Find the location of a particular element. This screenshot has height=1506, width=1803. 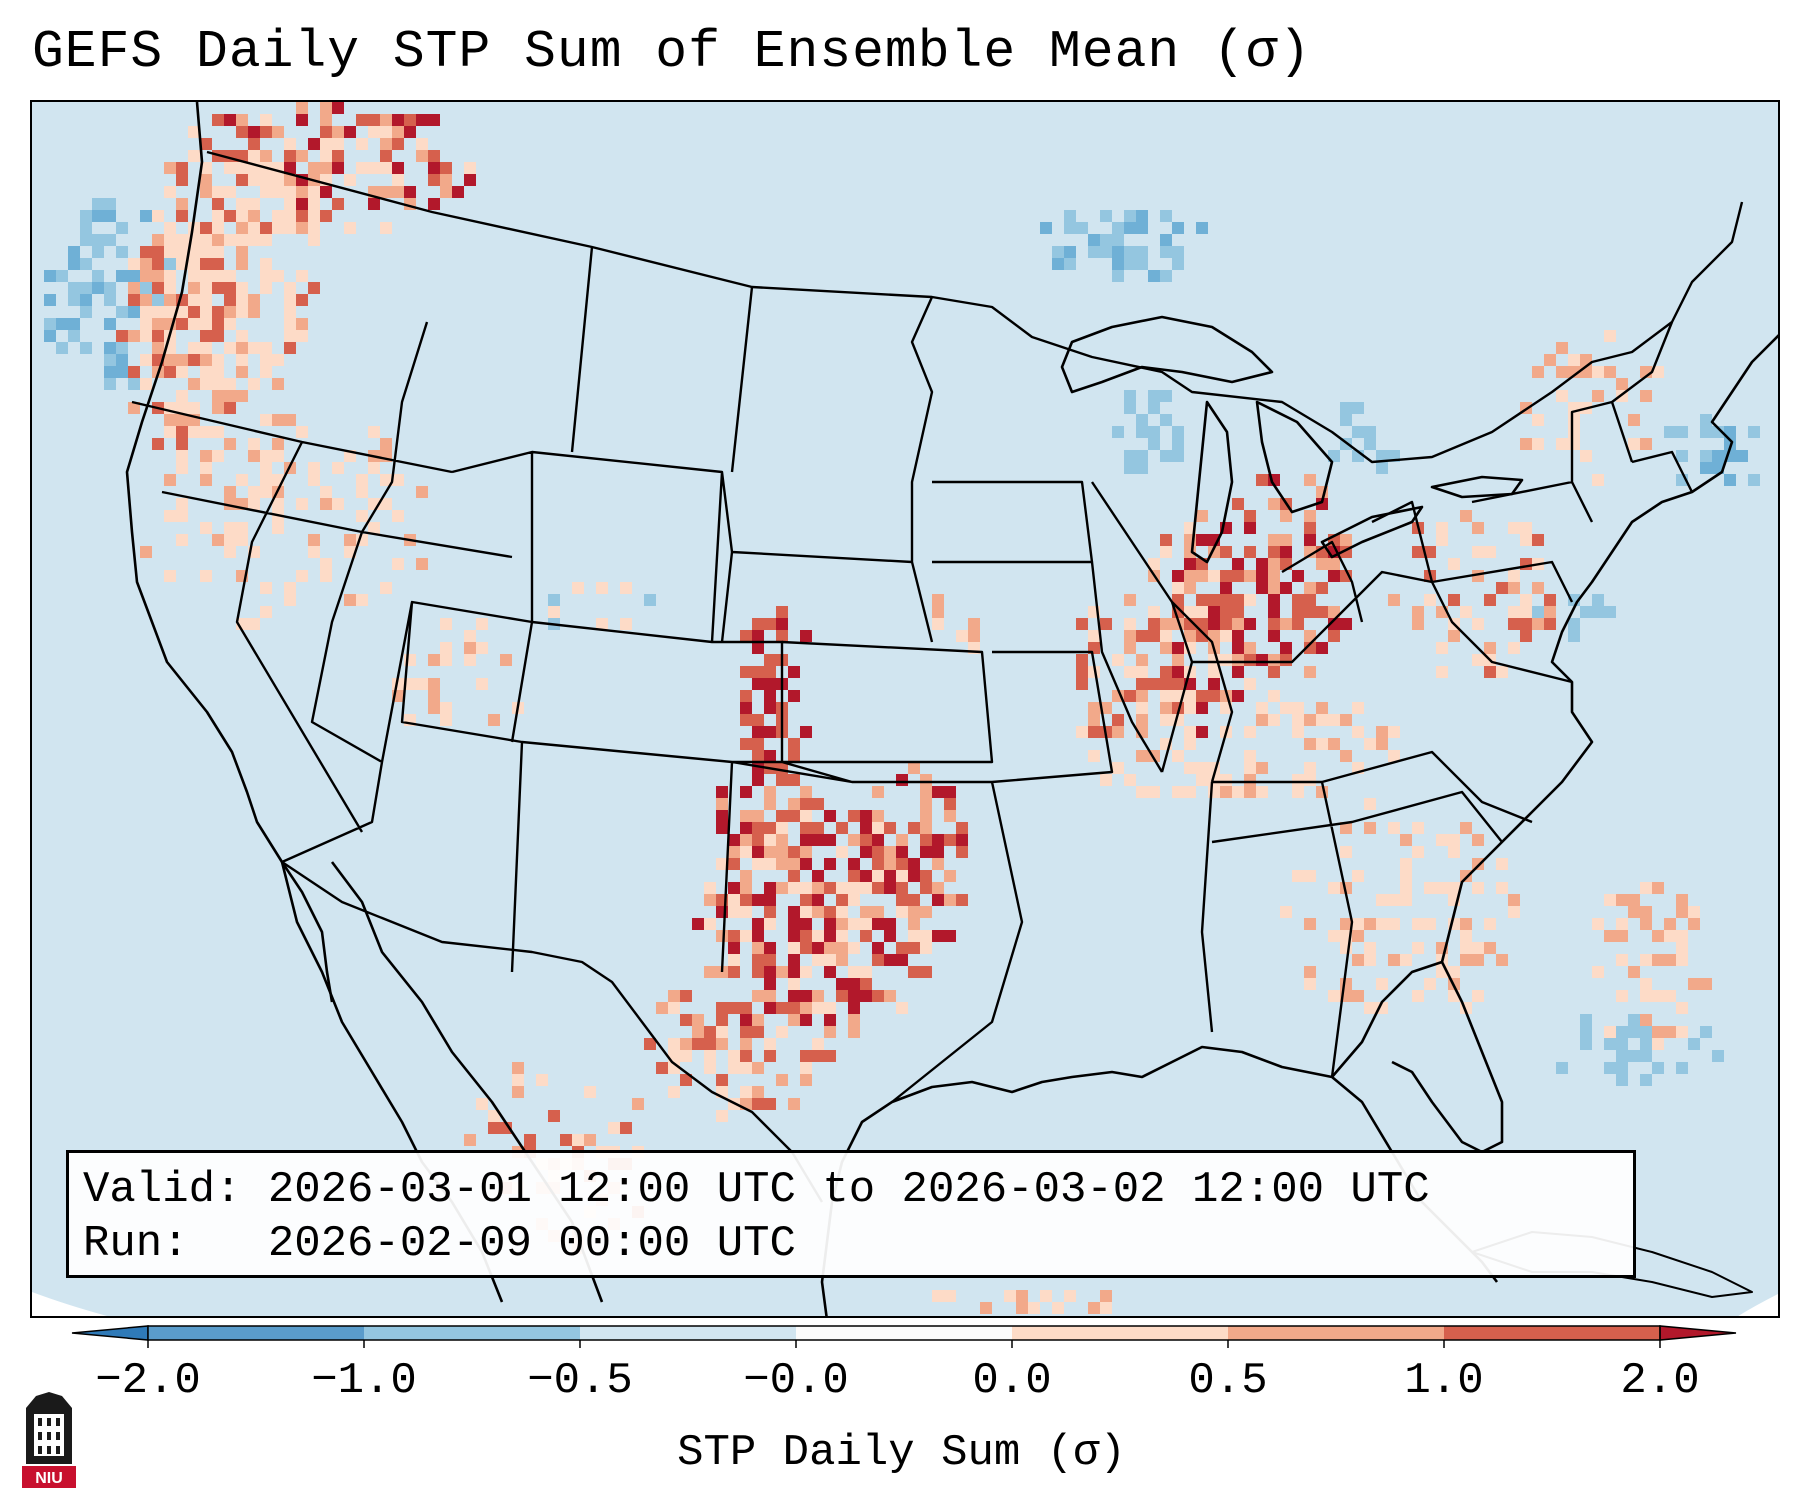

us-mexico-border is located at coordinates (552, 1032).